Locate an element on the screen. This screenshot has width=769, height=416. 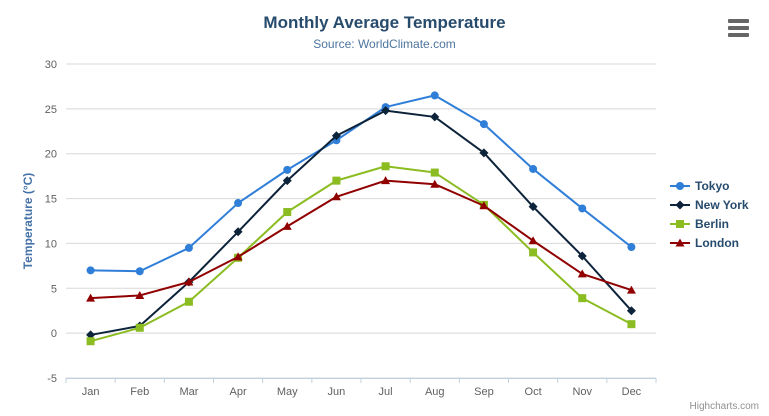
chart-title: Monthly Average Temperature is located at coordinates (384, 22).